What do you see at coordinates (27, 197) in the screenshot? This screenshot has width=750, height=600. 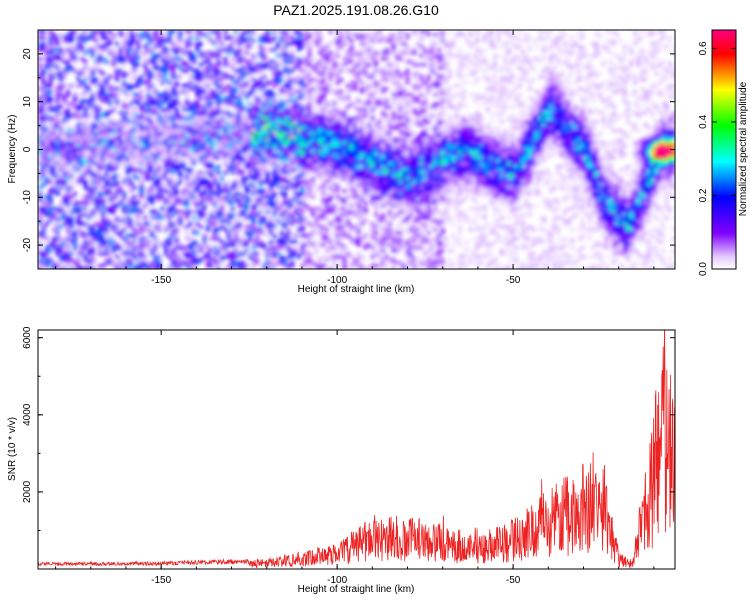 I see `y-tick-label: -10` at bounding box center [27, 197].